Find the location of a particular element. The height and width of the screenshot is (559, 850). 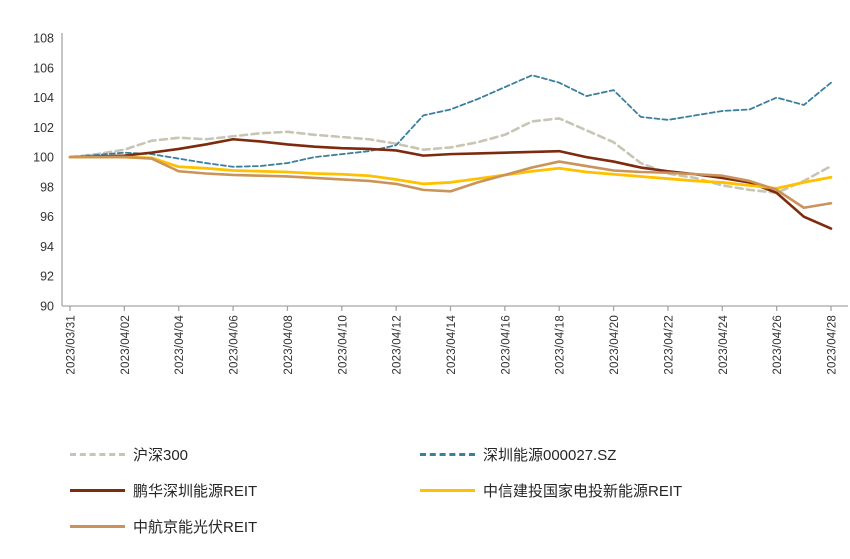

y-tick-label: 104 is located at coordinates (43, 98).